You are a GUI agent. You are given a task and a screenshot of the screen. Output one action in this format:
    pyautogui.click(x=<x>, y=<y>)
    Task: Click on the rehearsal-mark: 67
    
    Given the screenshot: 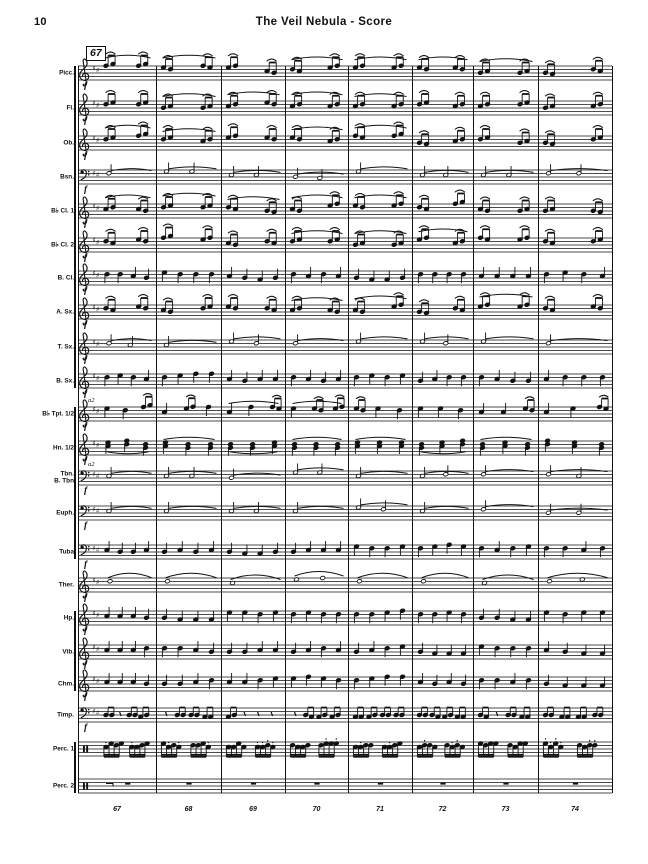 What is the action you would take?
    pyautogui.click(x=96, y=53)
    